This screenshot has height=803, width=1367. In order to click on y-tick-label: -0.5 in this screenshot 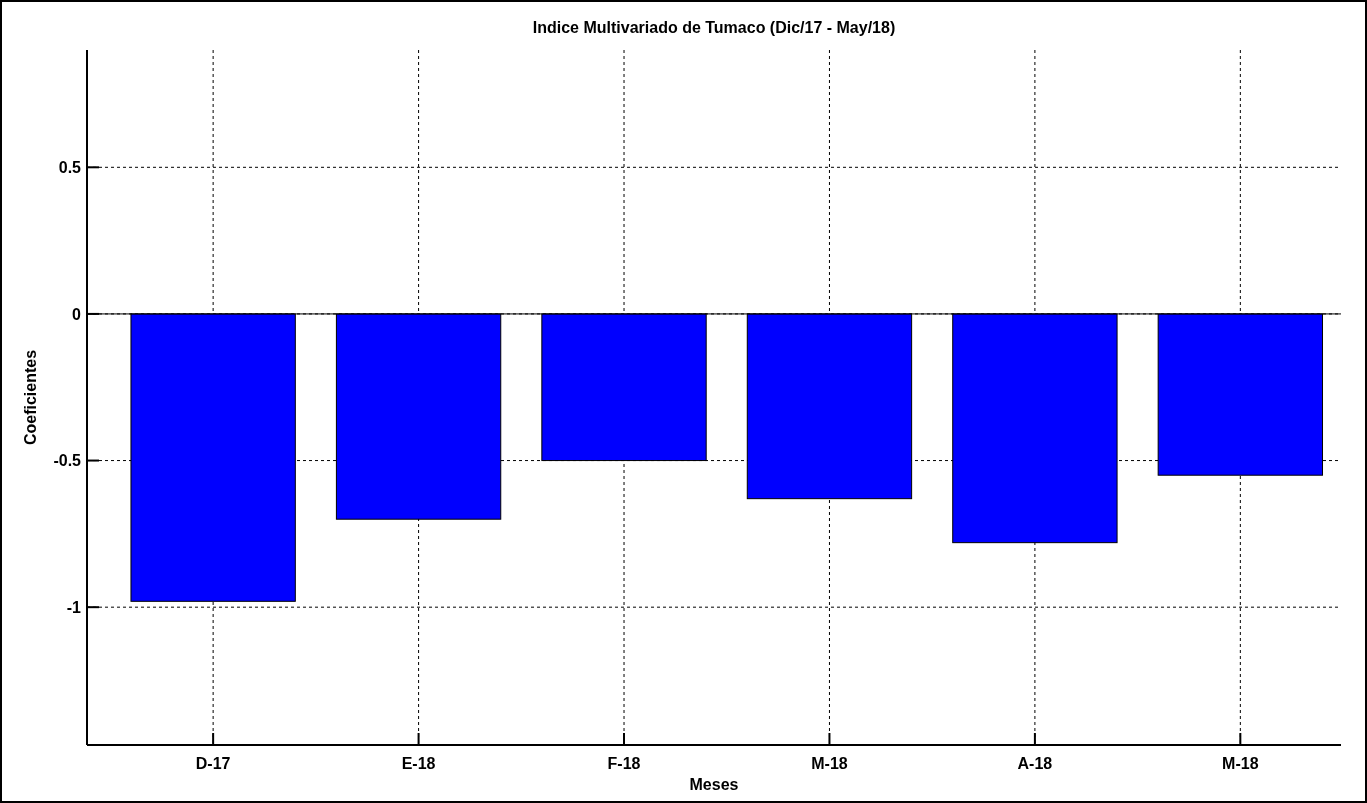, I will do `click(67, 461)`.